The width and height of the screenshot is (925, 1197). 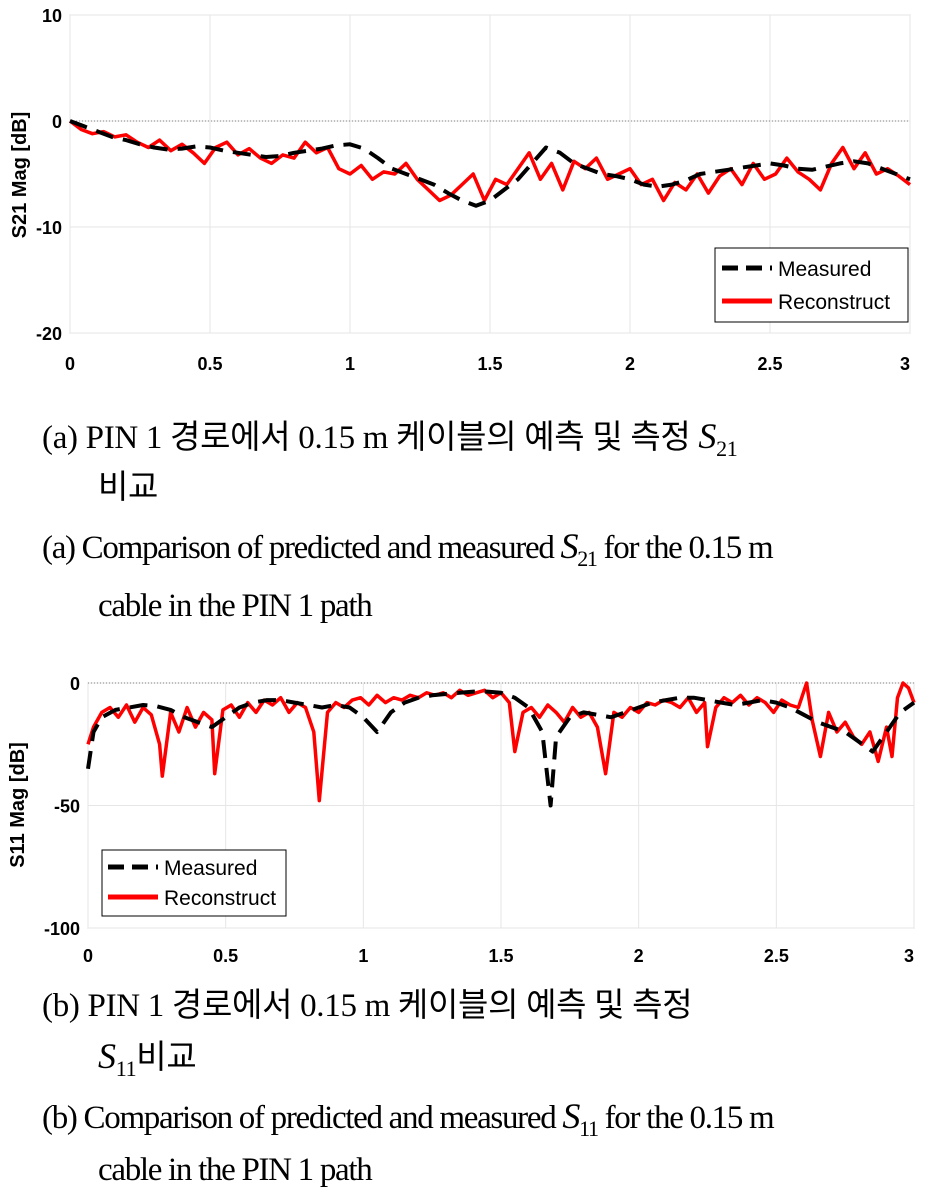 I want to click on caption-a-en-line2: cable in the PIN 1 path, so click(x=235, y=606).